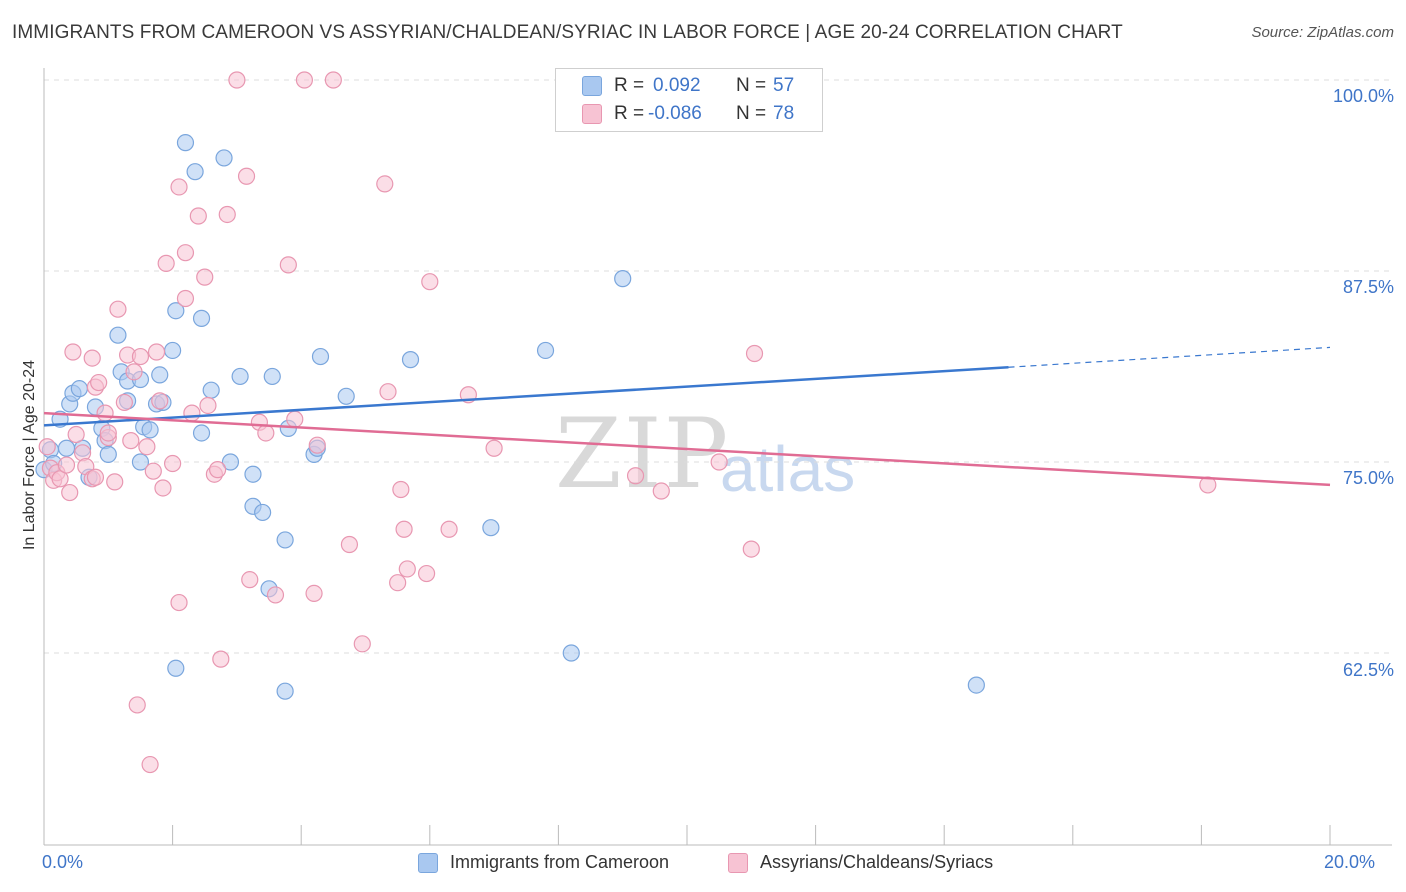 The image size is (1406, 892). What do you see at coordinates (689, 100) in the screenshot?
I see `stats-legend: R = 0.092 N = 57 R = -0.086 N = 78` at bounding box center [689, 100].